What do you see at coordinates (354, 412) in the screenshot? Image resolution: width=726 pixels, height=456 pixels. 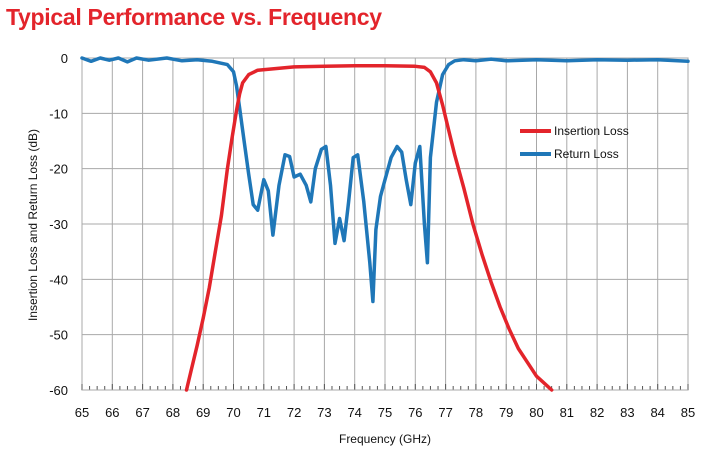 I see `x-tick-label: 74` at bounding box center [354, 412].